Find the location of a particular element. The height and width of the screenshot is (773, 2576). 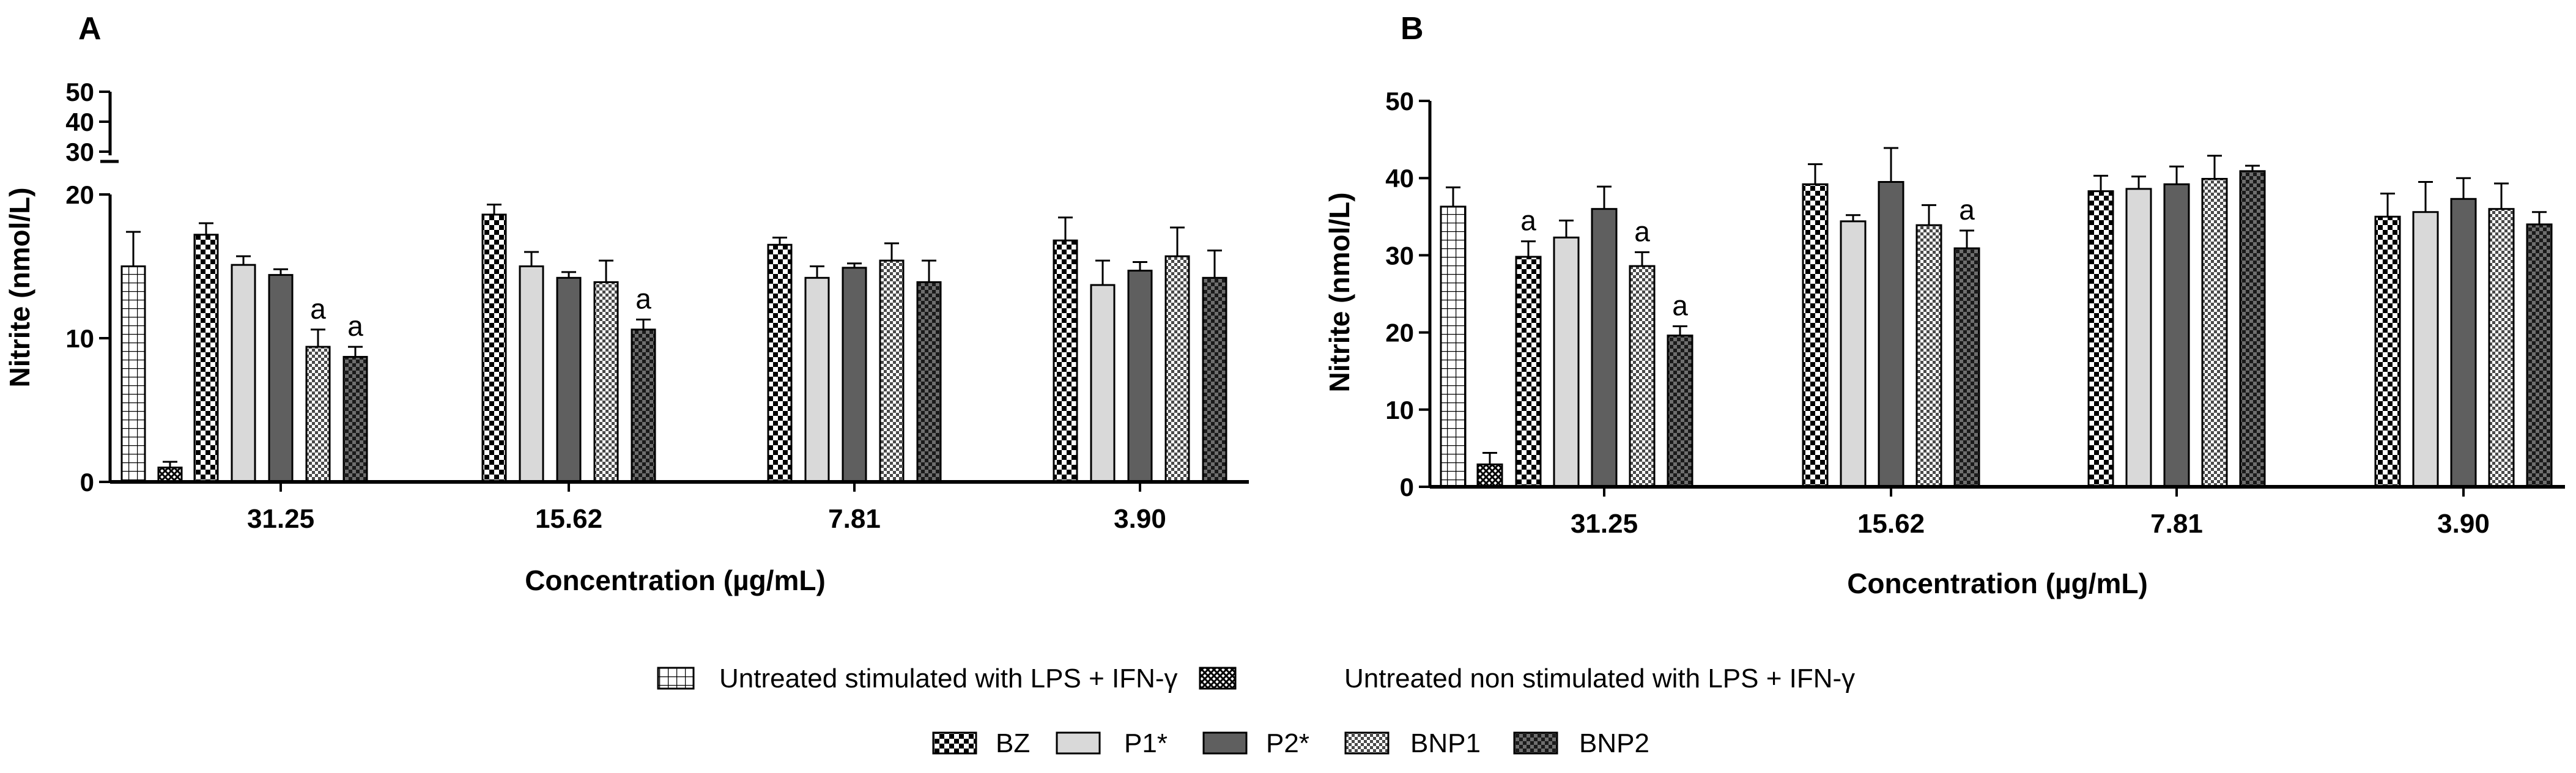

panel-b-control-1-bar is located at coordinates (1453, 347).